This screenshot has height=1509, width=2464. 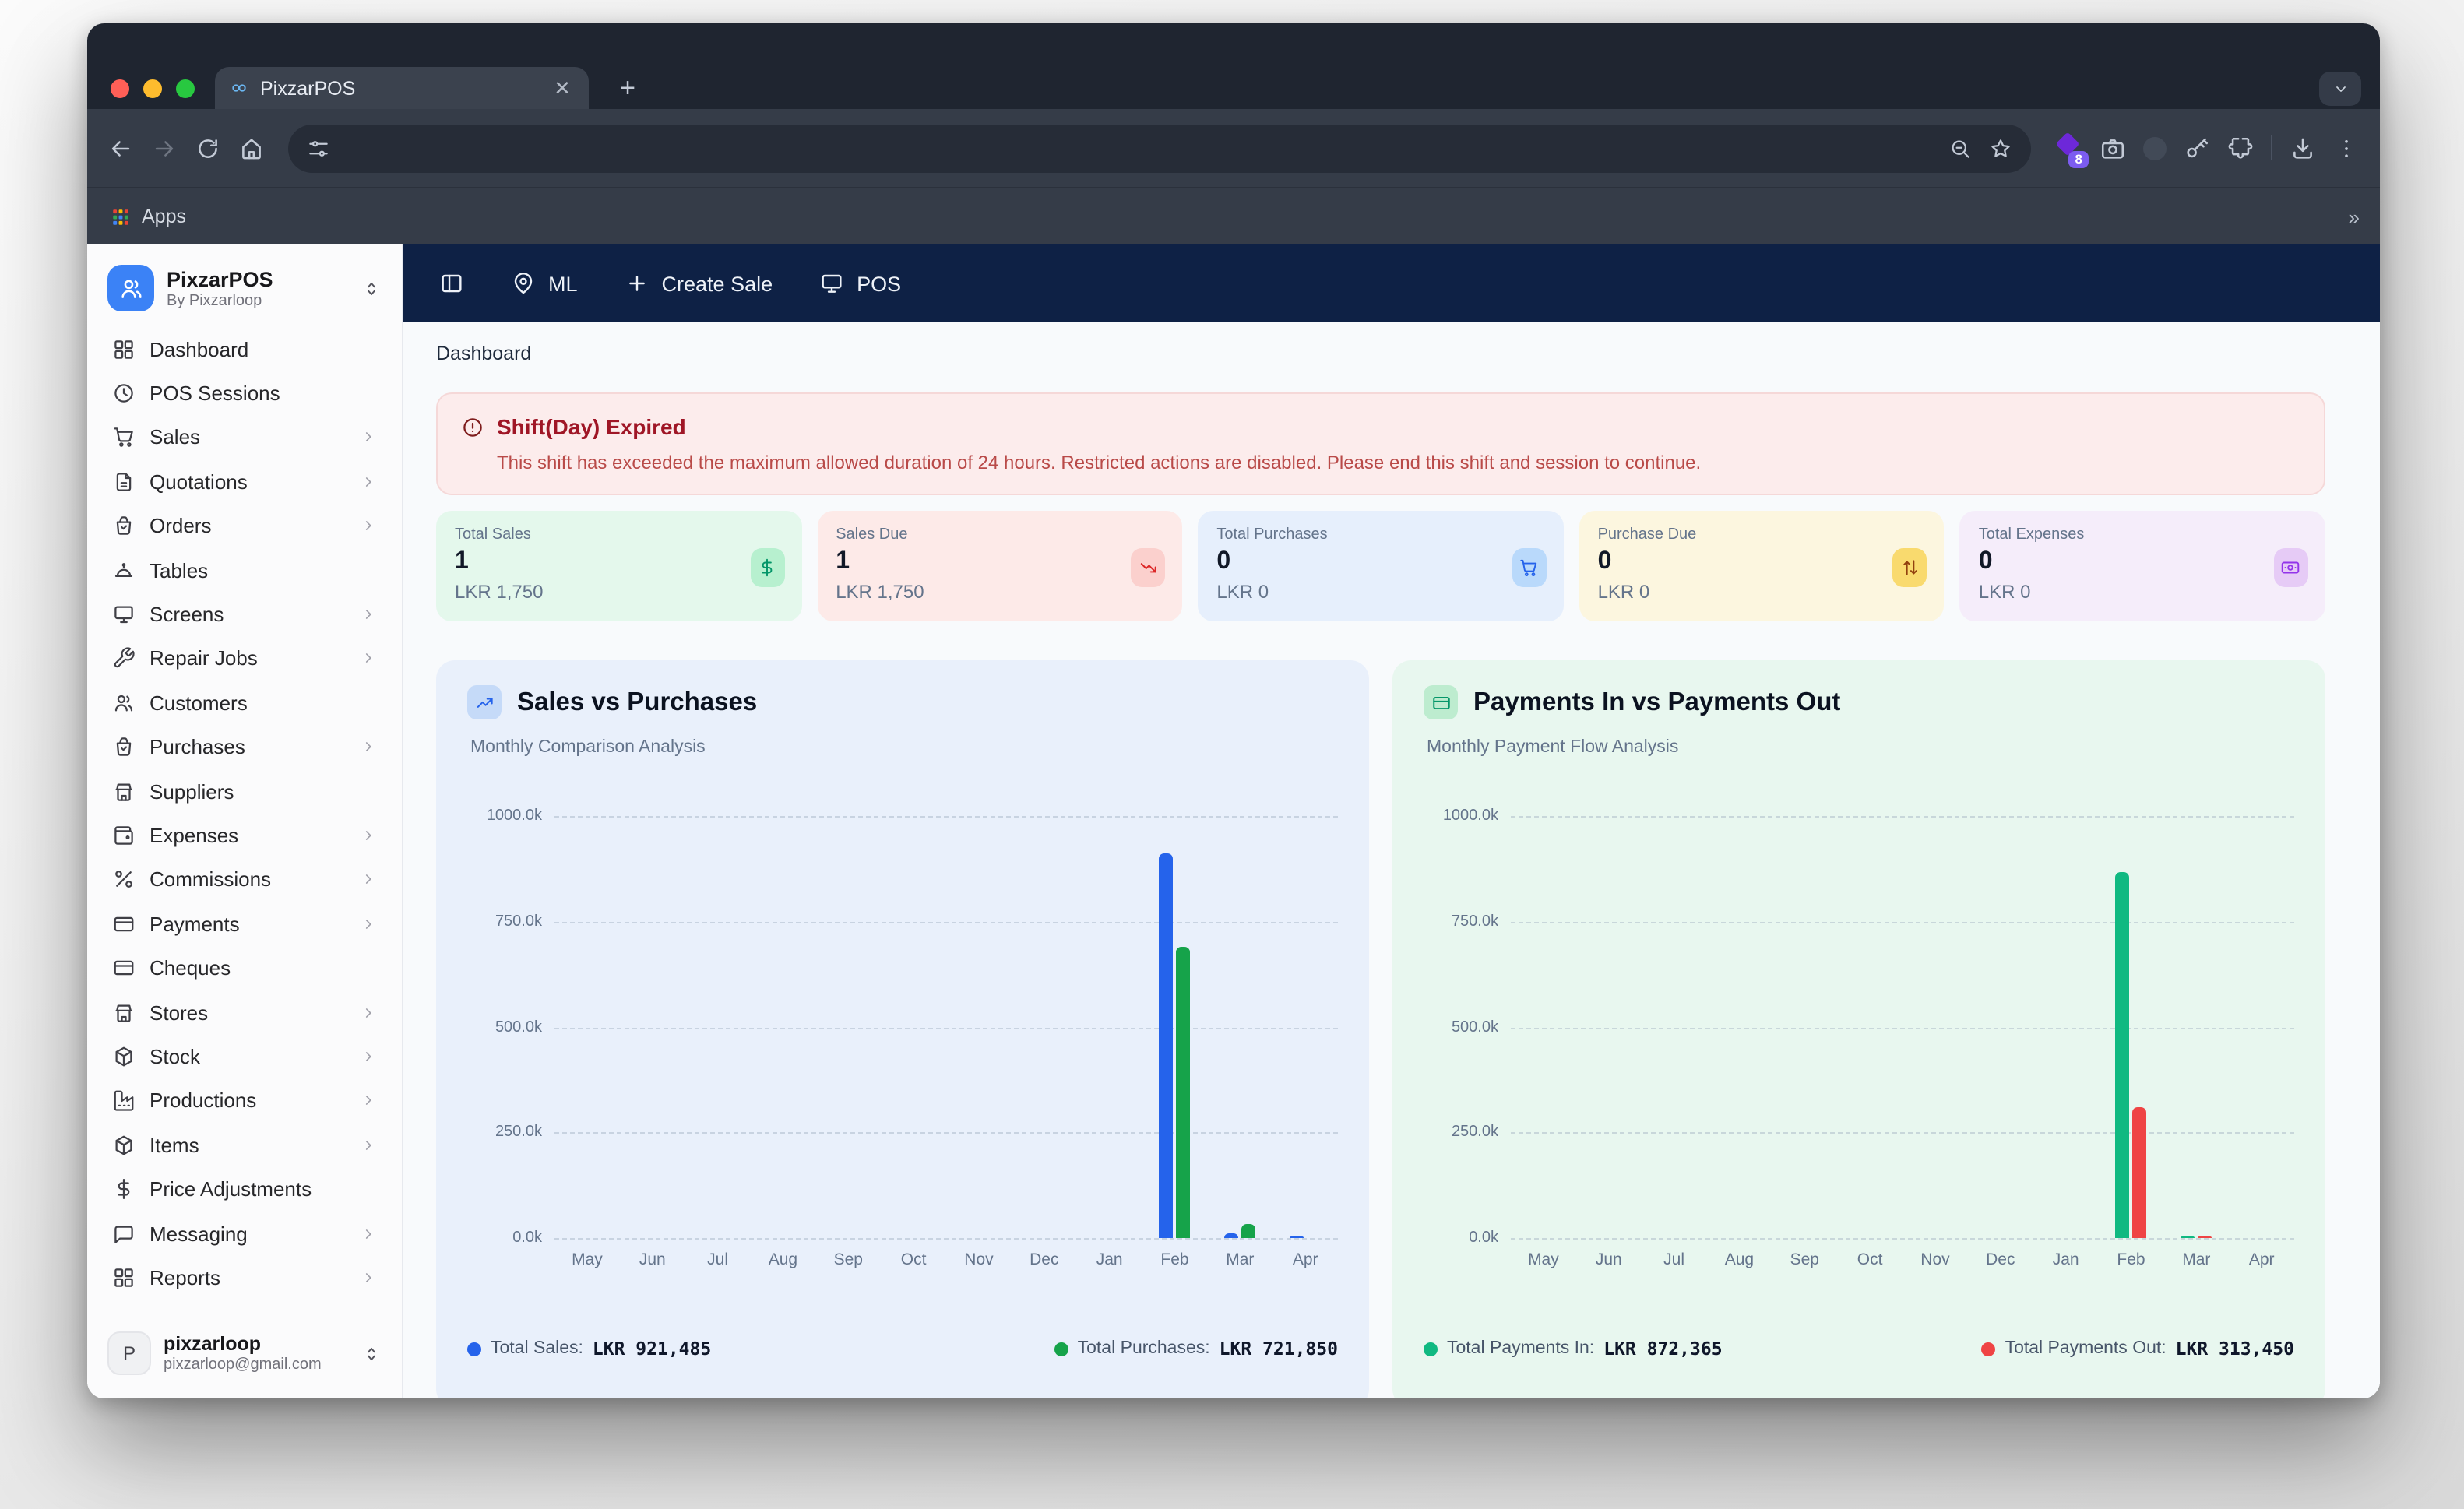 I want to click on sidebar-item-label: Productions, so click(x=203, y=1101).